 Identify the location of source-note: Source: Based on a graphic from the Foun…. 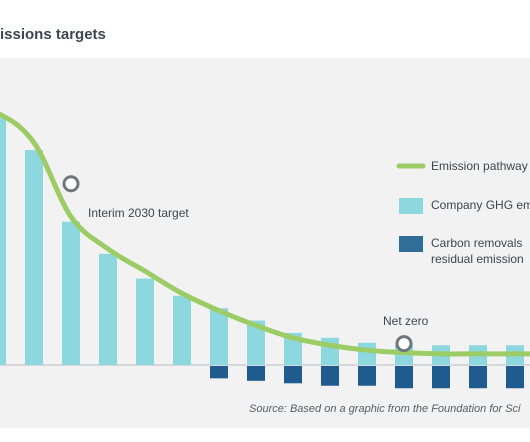
(385, 409).